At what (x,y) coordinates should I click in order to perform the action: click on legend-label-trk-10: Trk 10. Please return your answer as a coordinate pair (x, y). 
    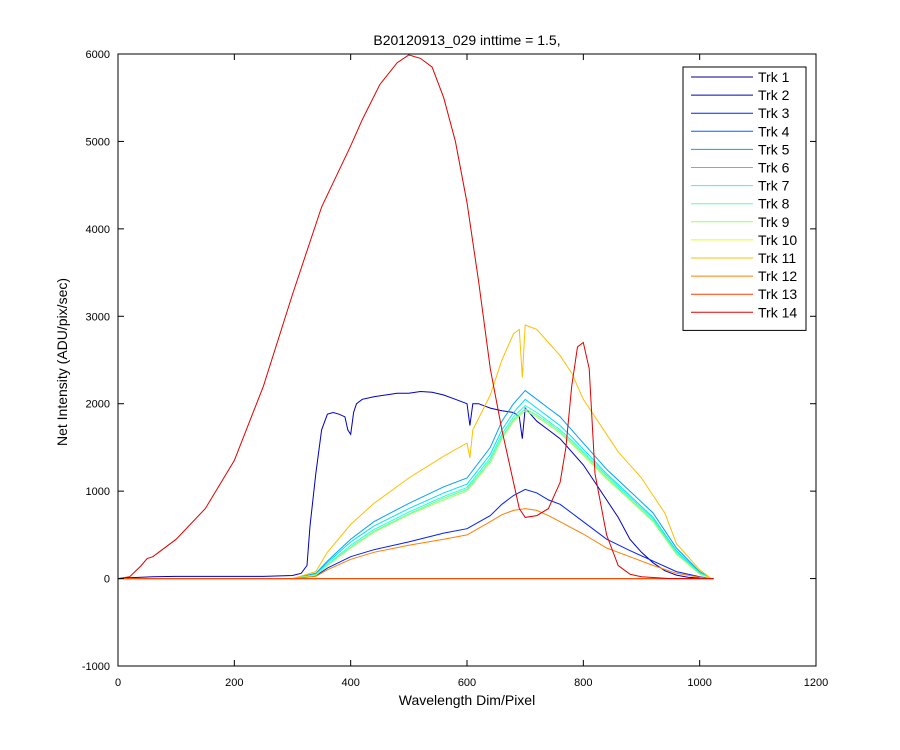
    Looking at the image, I should click on (777, 240).